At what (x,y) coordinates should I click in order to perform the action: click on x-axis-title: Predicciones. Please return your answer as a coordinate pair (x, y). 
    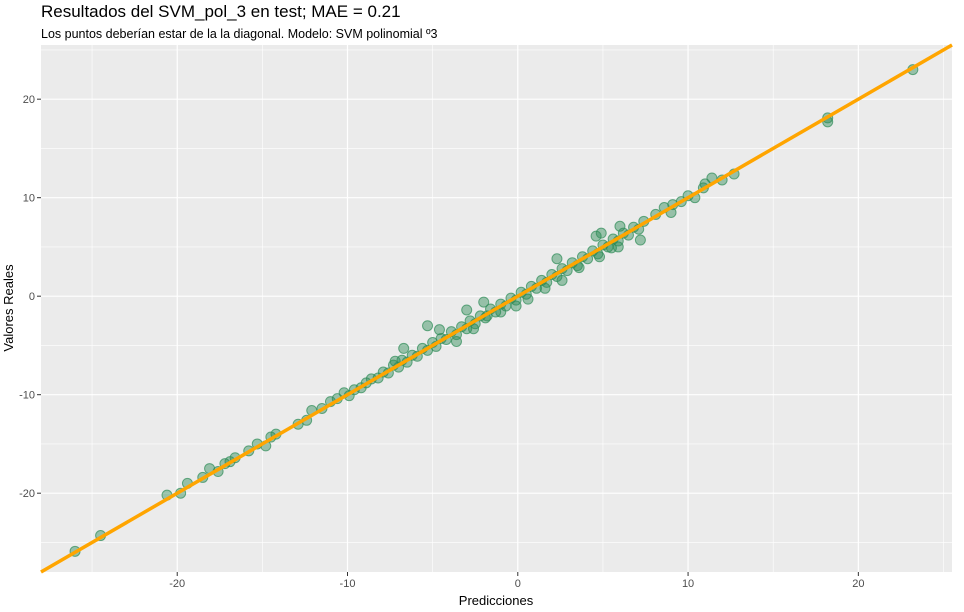
    Looking at the image, I should click on (496, 600).